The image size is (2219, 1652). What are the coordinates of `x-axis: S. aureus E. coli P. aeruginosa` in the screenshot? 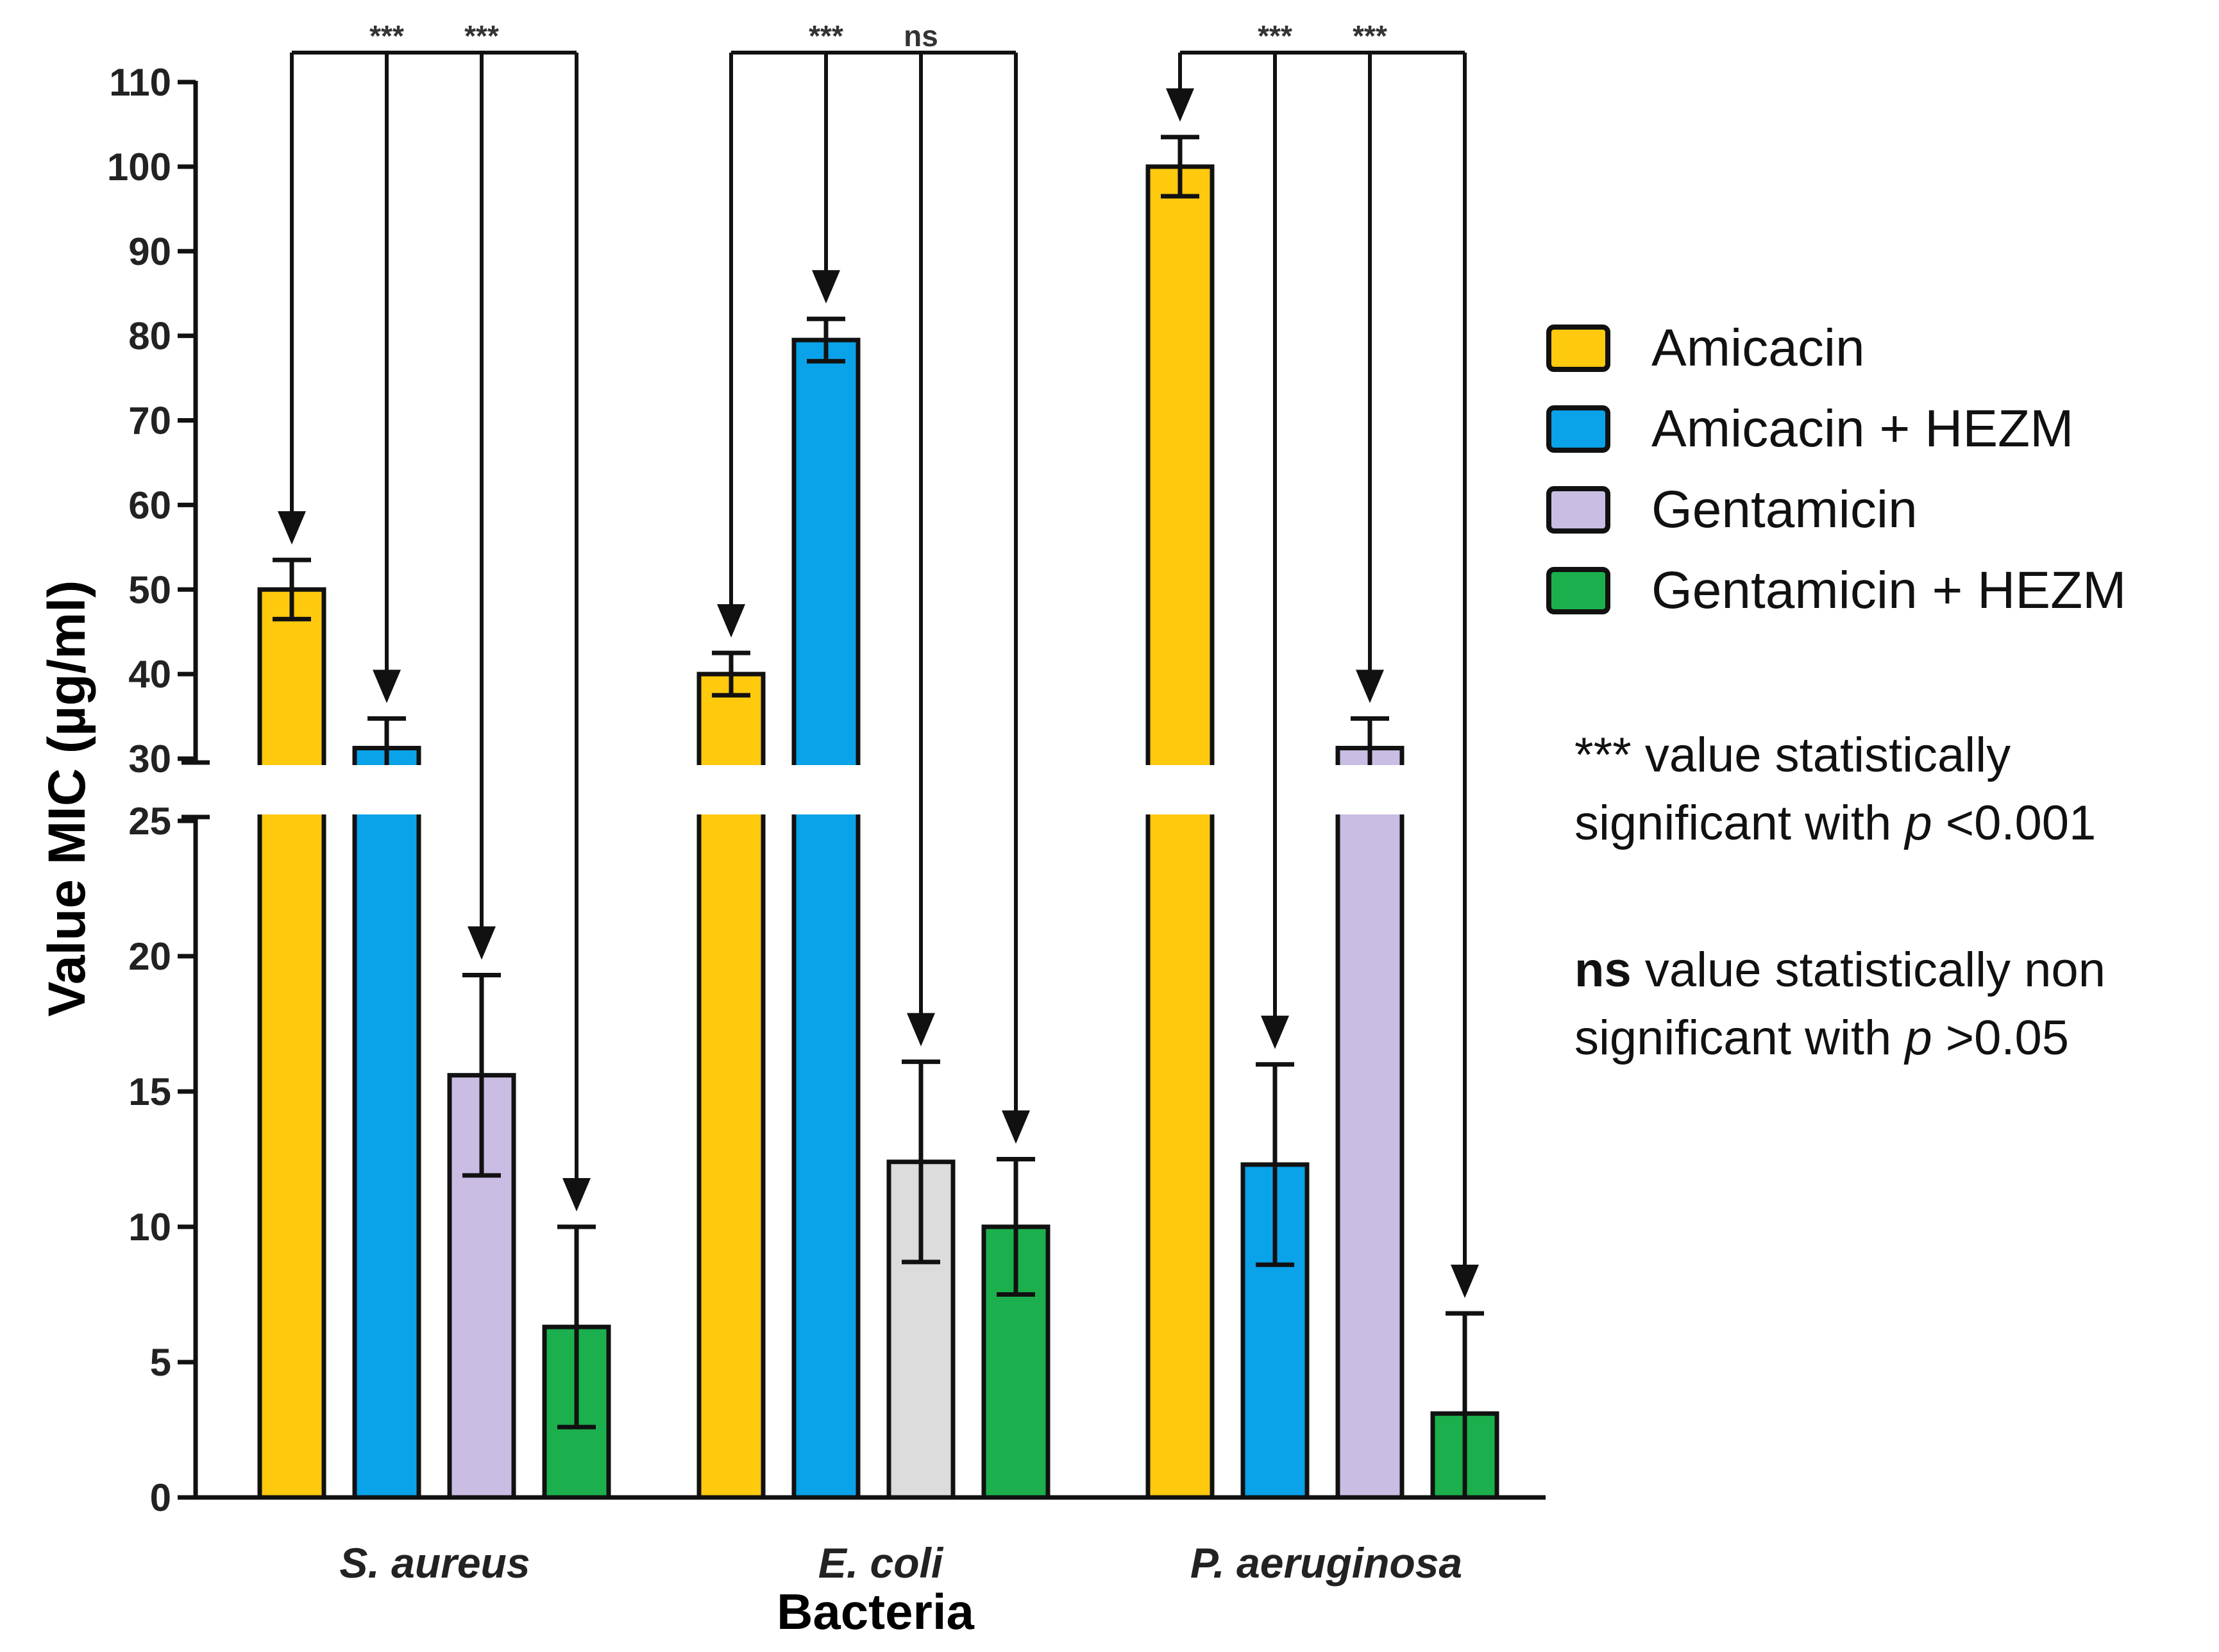 It's located at (871, 1541).